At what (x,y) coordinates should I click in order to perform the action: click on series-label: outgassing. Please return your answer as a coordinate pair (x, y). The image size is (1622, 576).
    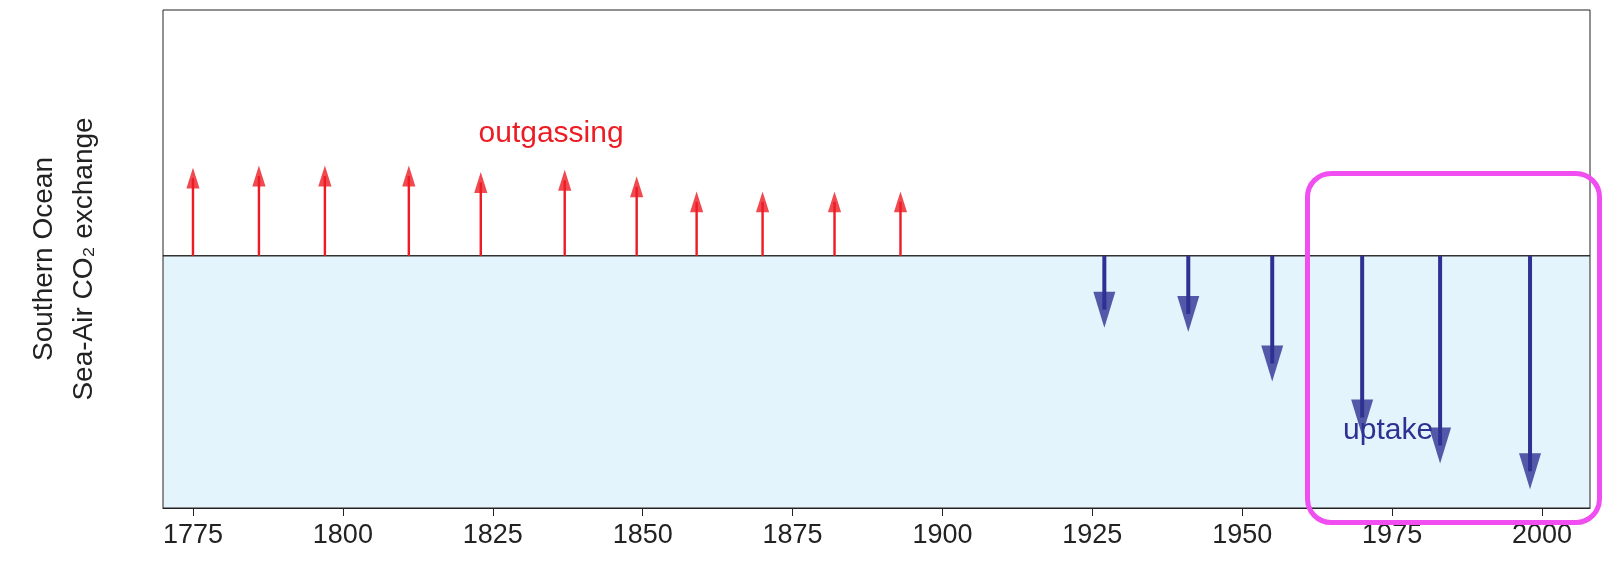
    Looking at the image, I should click on (551, 131).